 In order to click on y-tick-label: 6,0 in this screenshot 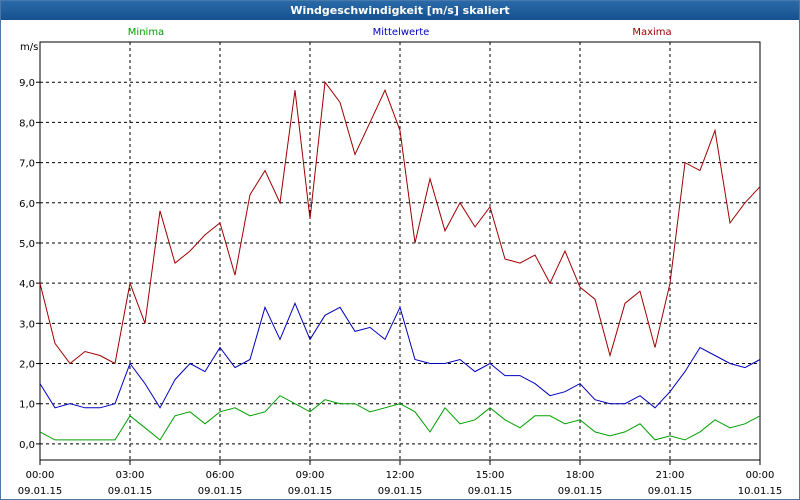, I will do `click(27, 204)`.